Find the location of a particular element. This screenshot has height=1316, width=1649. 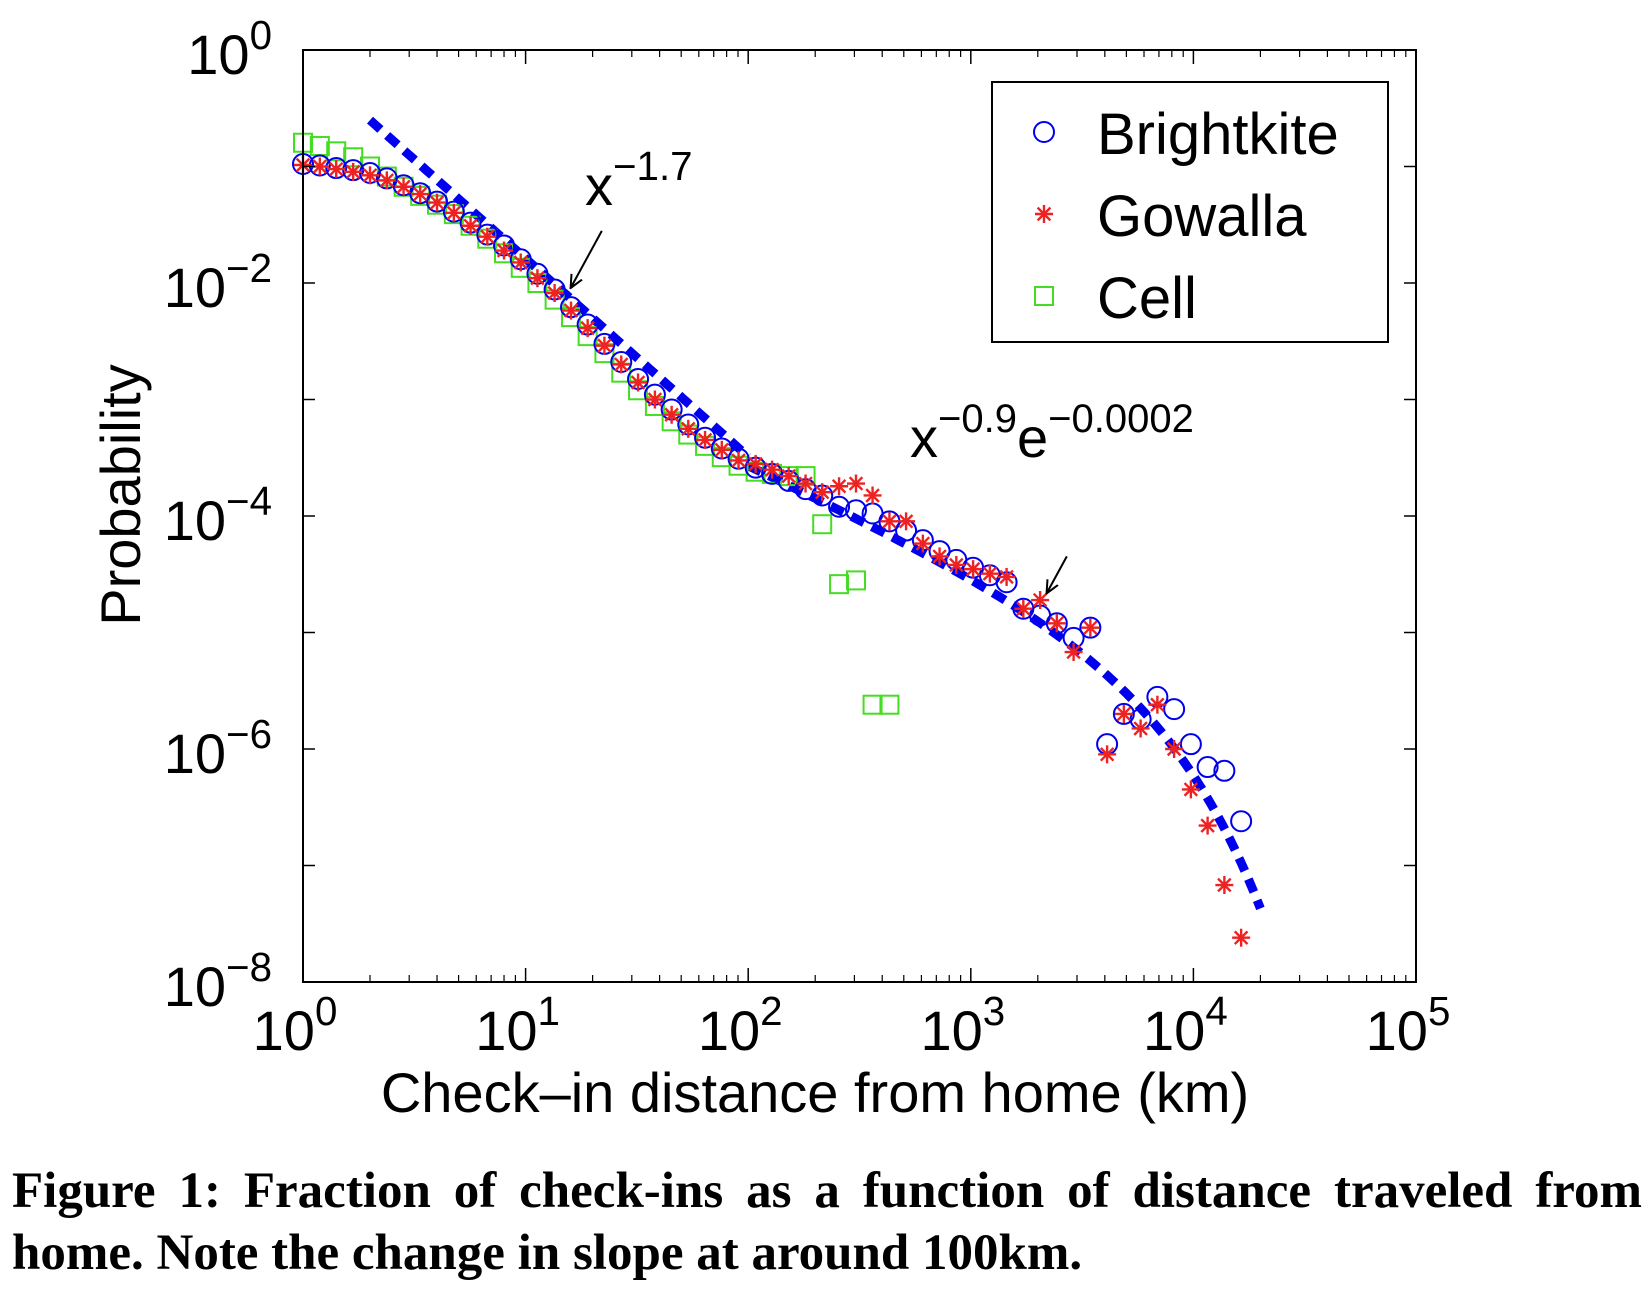

y-tick-label: 10⁰ is located at coordinates (229, 49).